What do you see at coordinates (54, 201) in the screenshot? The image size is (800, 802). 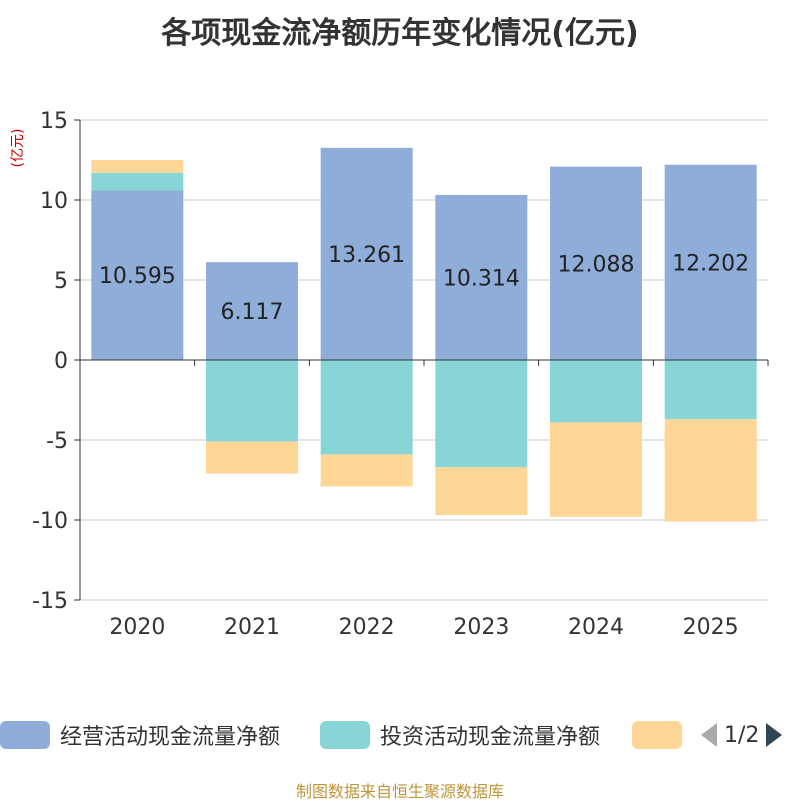 I see `y-tick-label: 10` at bounding box center [54, 201].